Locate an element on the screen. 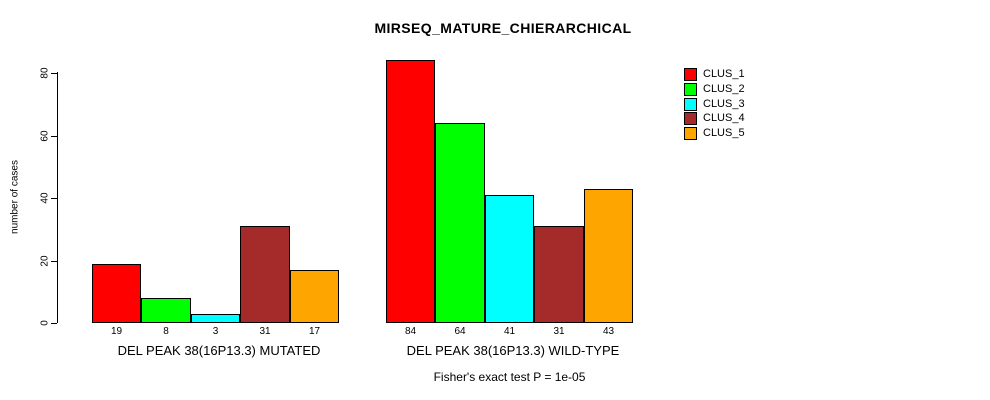  bar-clus_3-group1 is located at coordinates (215, 318).